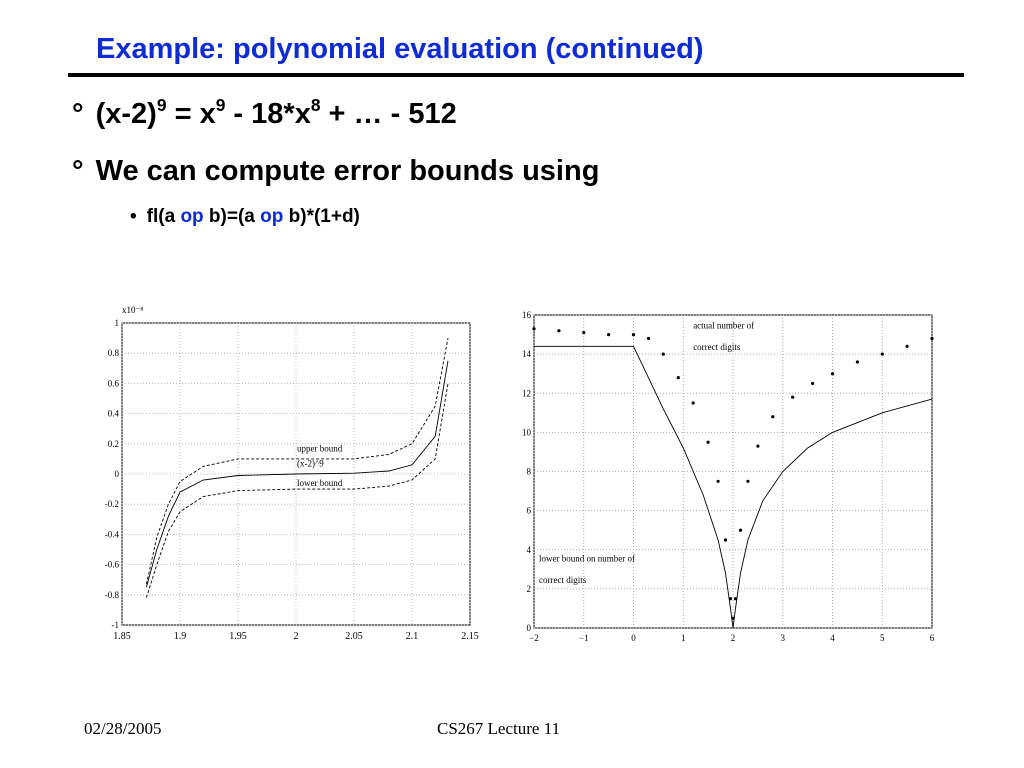  What do you see at coordinates (112, 534) in the screenshot?
I see `y-tick-label: -0.4` at bounding box center [112, 534].